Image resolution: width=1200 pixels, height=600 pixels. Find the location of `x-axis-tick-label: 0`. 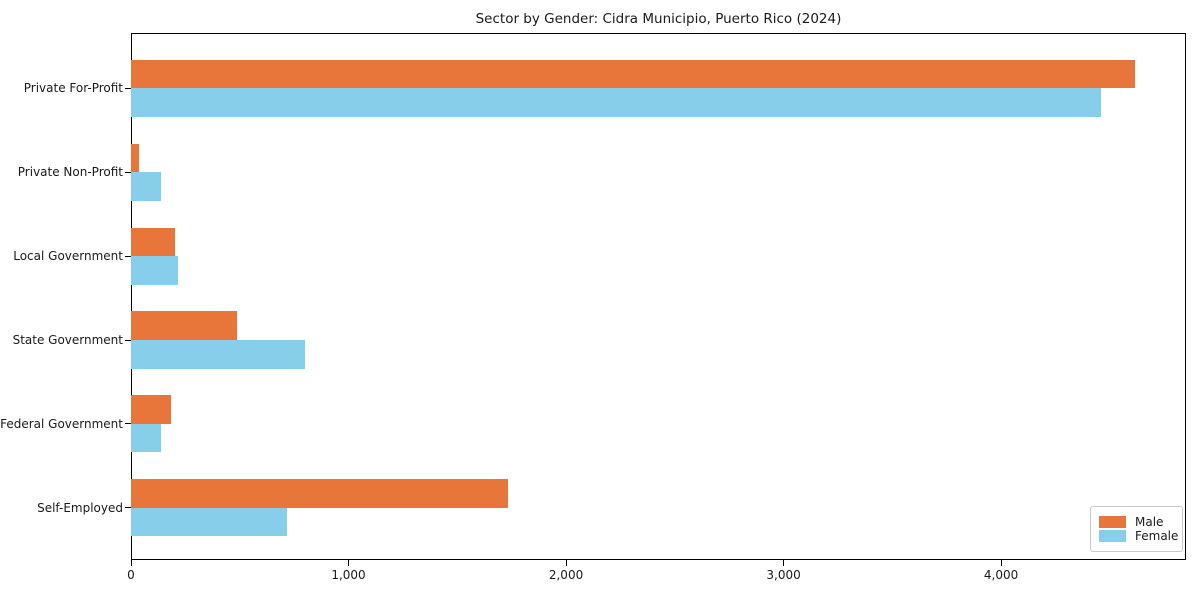

x-axis-tick-label: 0 is located at coordinates (131, 575).